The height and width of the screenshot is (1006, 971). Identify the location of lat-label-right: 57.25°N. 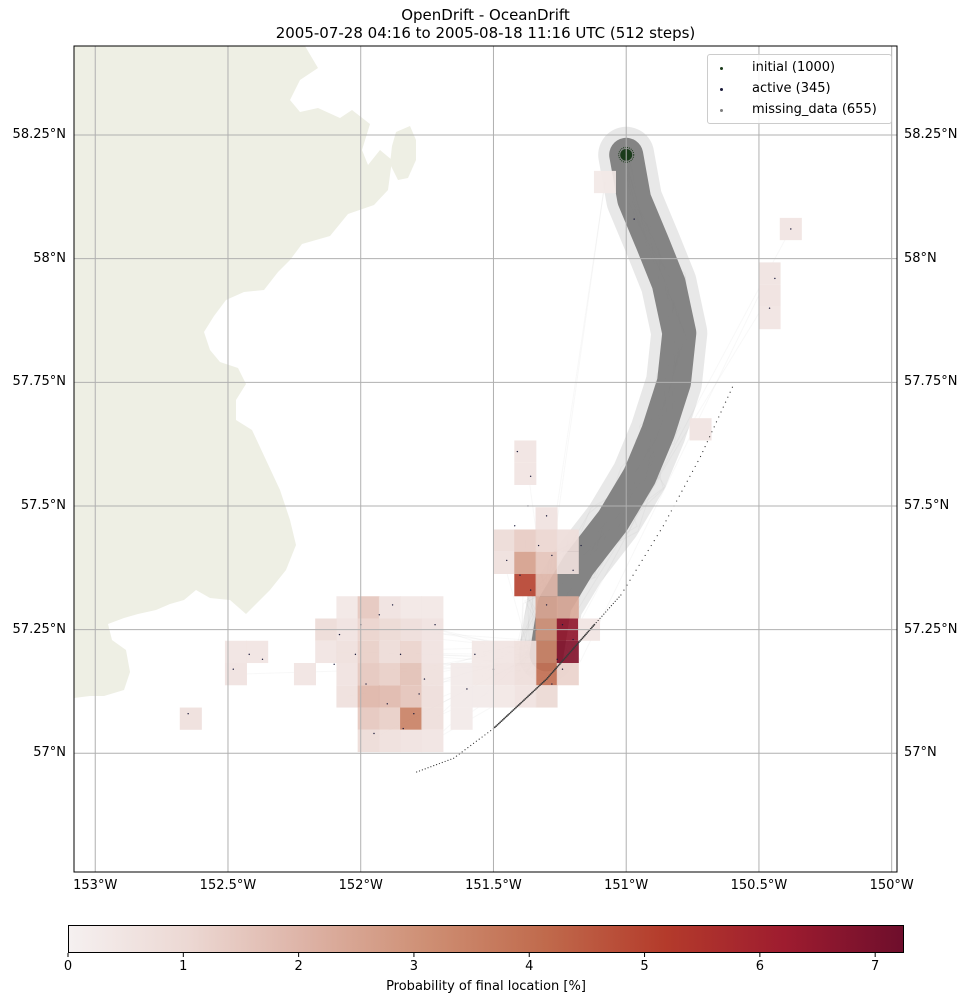
(931, 629).